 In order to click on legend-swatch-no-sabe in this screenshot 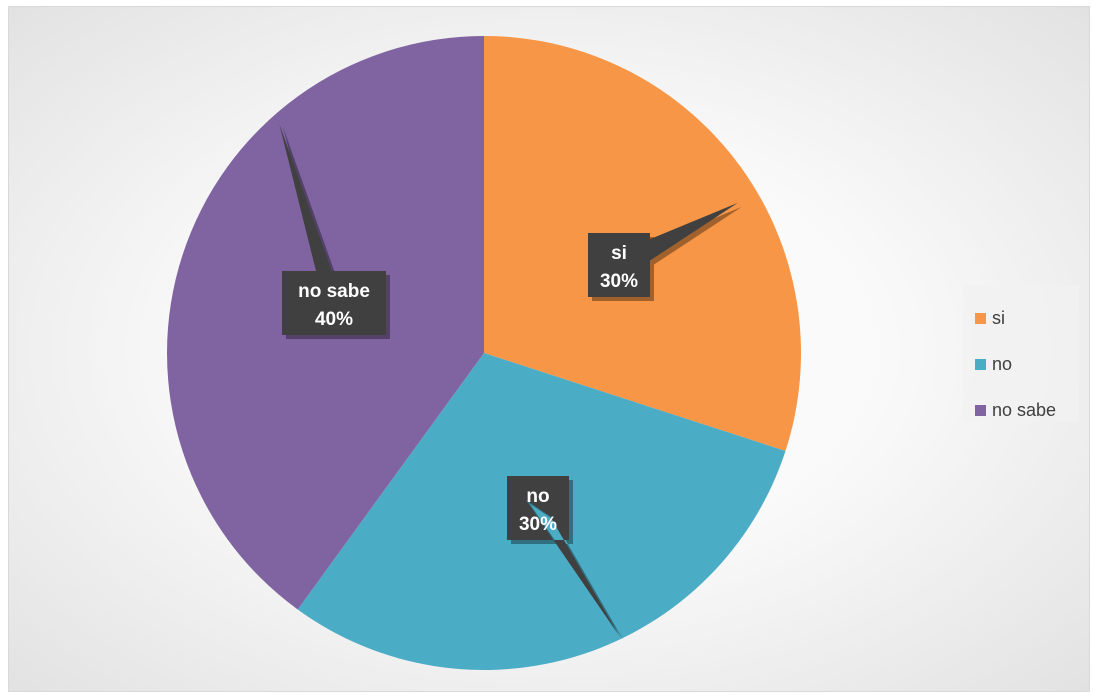, I will do `click(980, 410)`.